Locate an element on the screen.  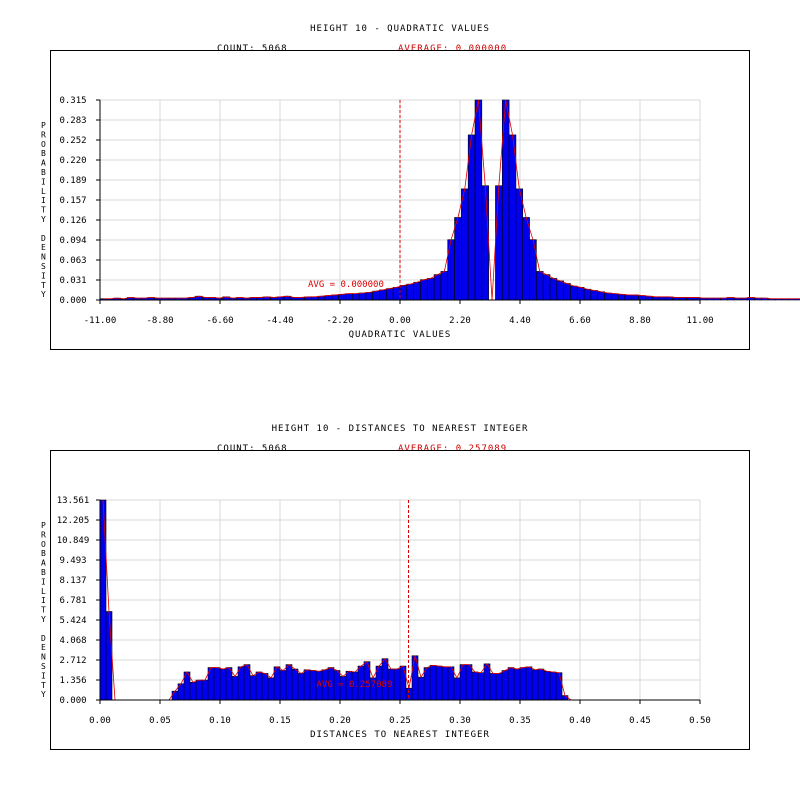
y-tick-label: 0.189 is located at coordinates (72, 181).